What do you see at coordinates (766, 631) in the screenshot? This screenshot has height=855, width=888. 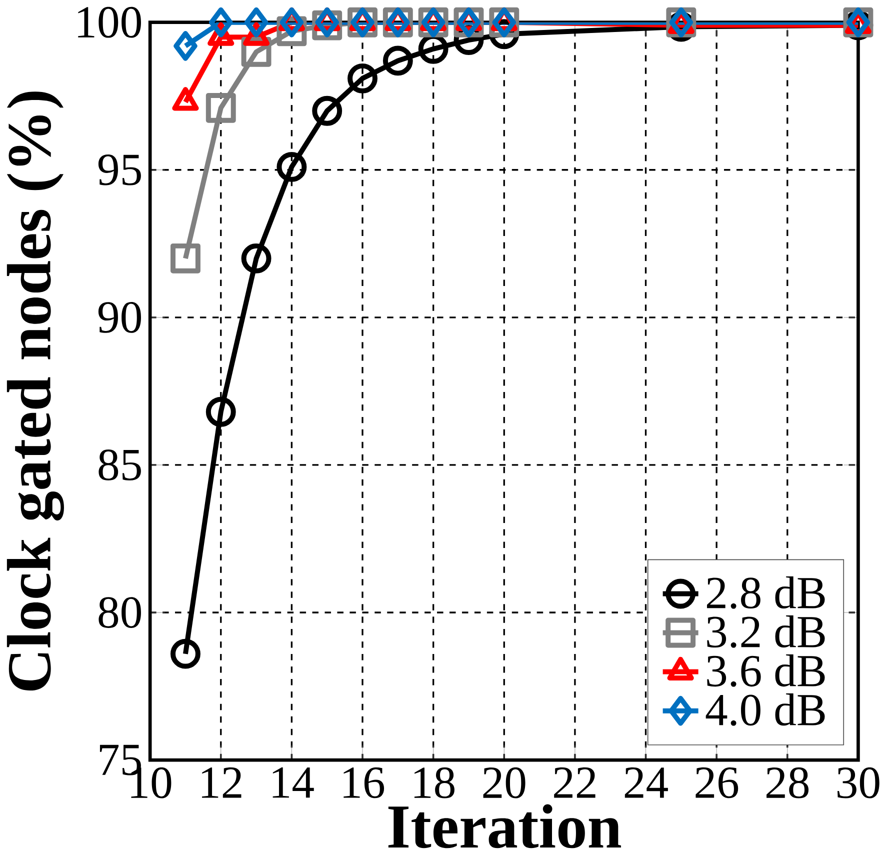 I see `legend-label: 3.2 dB` at bounding box center [766, 631].